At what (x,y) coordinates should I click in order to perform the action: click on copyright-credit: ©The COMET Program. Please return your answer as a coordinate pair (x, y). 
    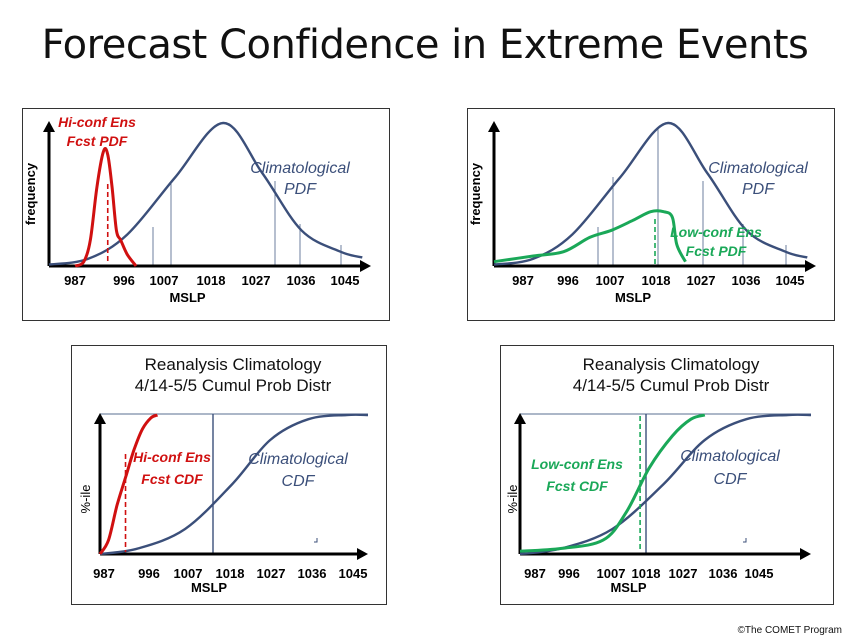
    Looking at the image, I should click on (789, 630).